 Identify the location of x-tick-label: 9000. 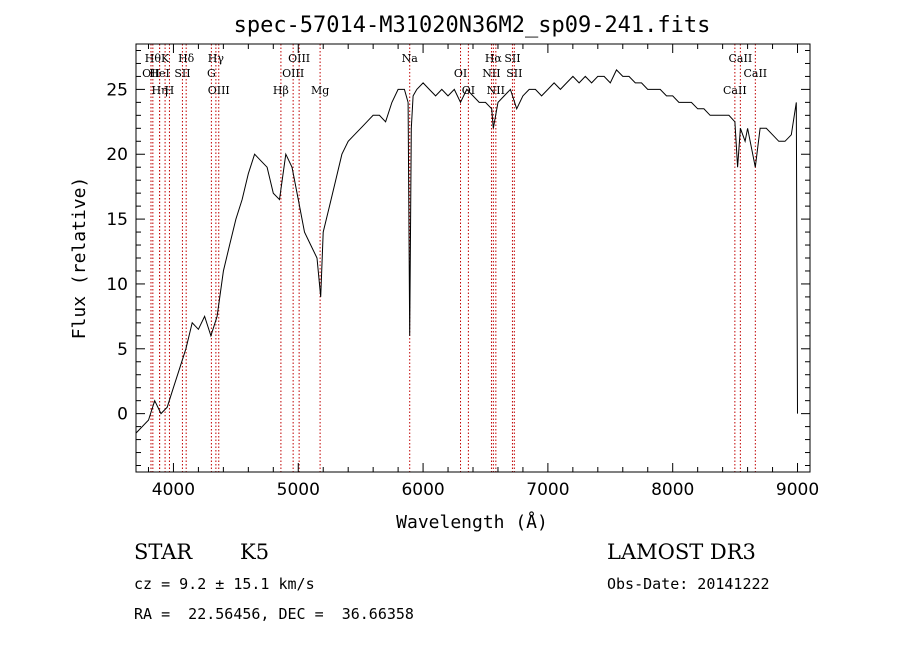
(797, 490).